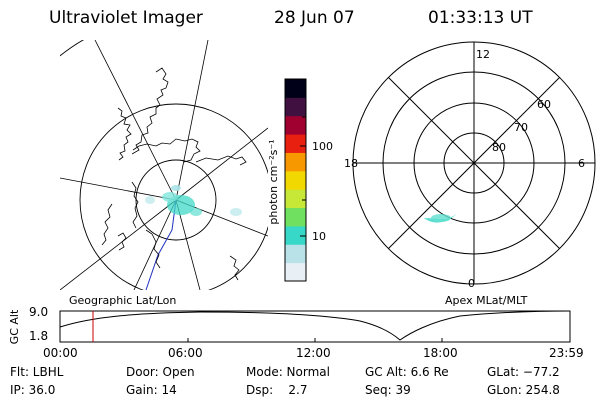  What do you see at coordinates (313, 353) in the screenshot?
I see `timeline-xtick: 12:00` at bounding box center [313, 353].